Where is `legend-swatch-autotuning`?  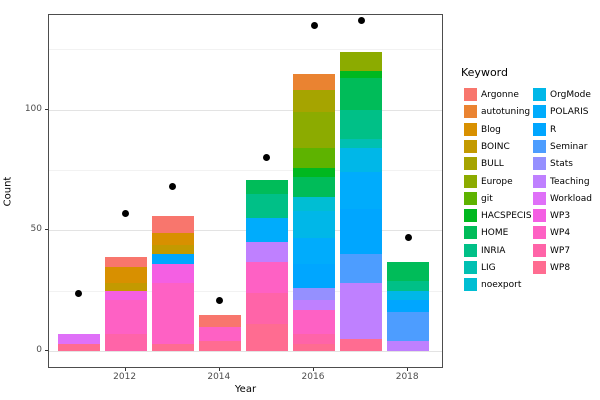 legend-swatch-autotuning is located at coordinates (470, 112).